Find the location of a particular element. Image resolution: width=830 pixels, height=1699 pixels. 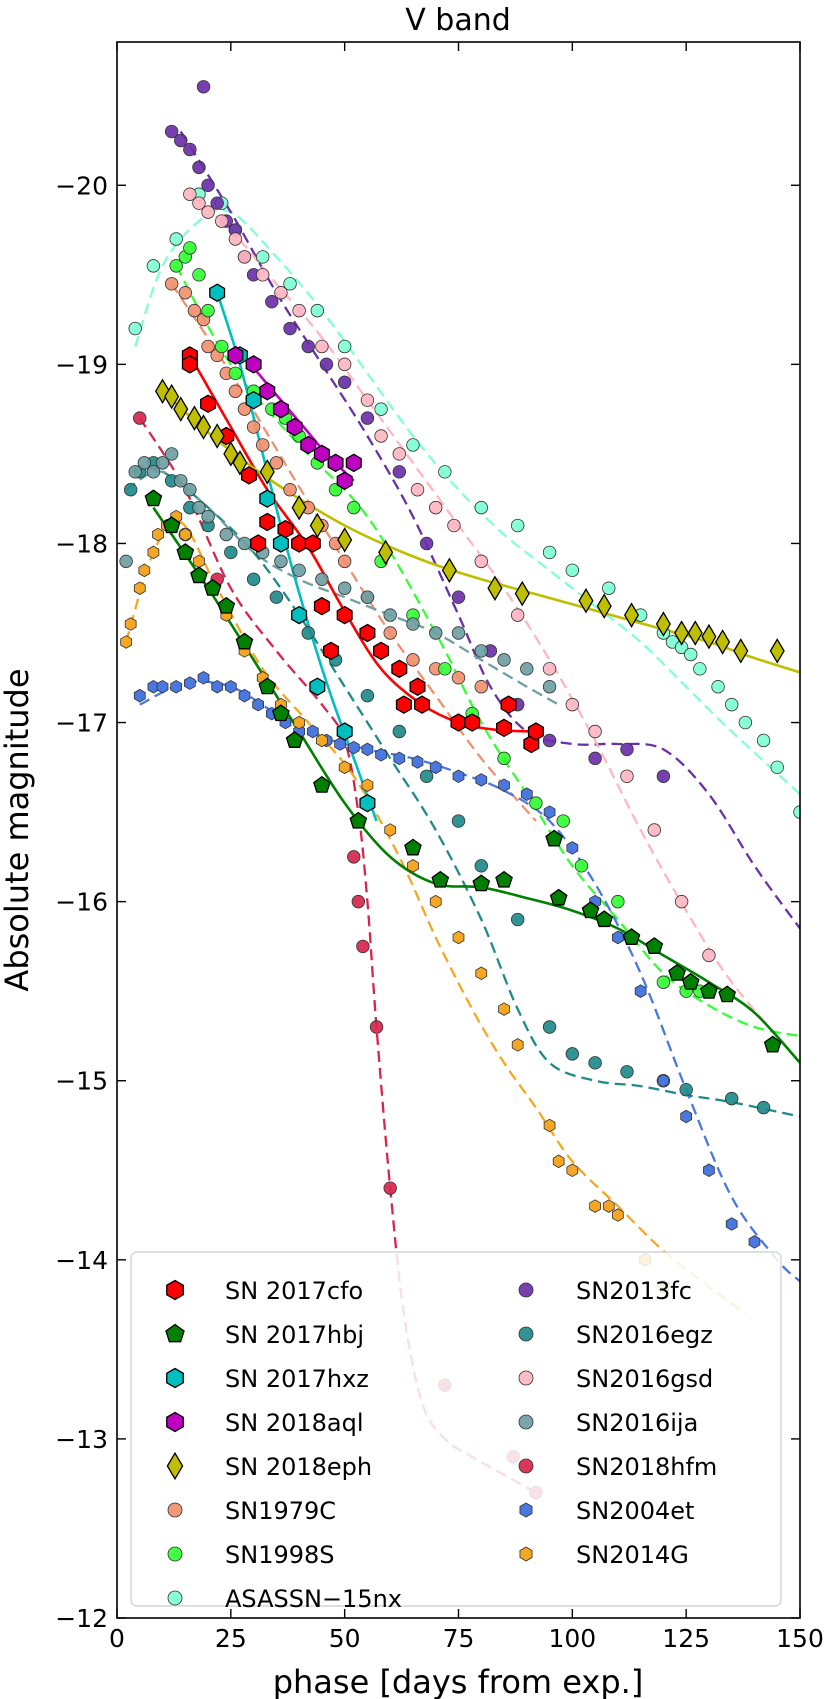

legend-entry-sn2016ija: SN2016ija is located at coordinates (608, 1423).